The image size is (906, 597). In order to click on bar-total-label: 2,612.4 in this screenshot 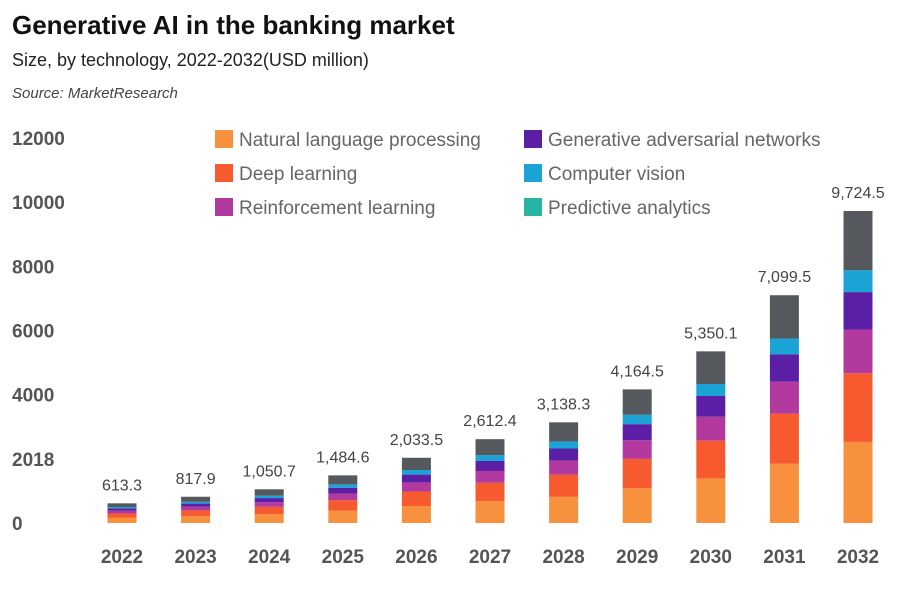, I will do `click(489, 421)`.